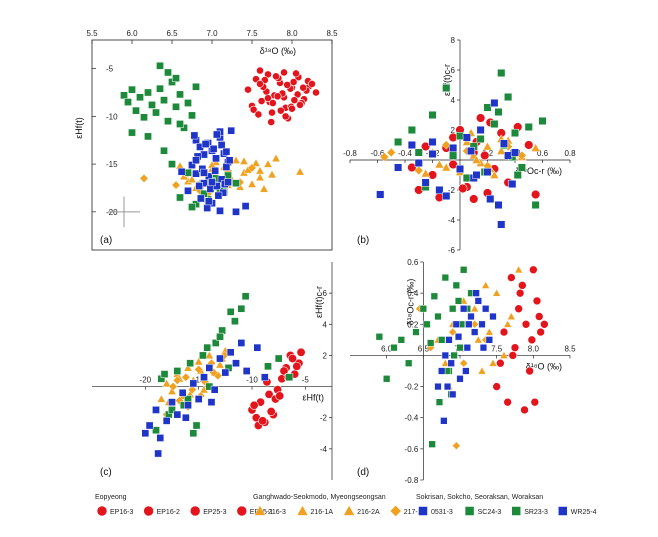  What do you see at coordinates (332, 33) in the screenshot?
I see `x-tick-label: 8.5` at bounding box center [332, 33].